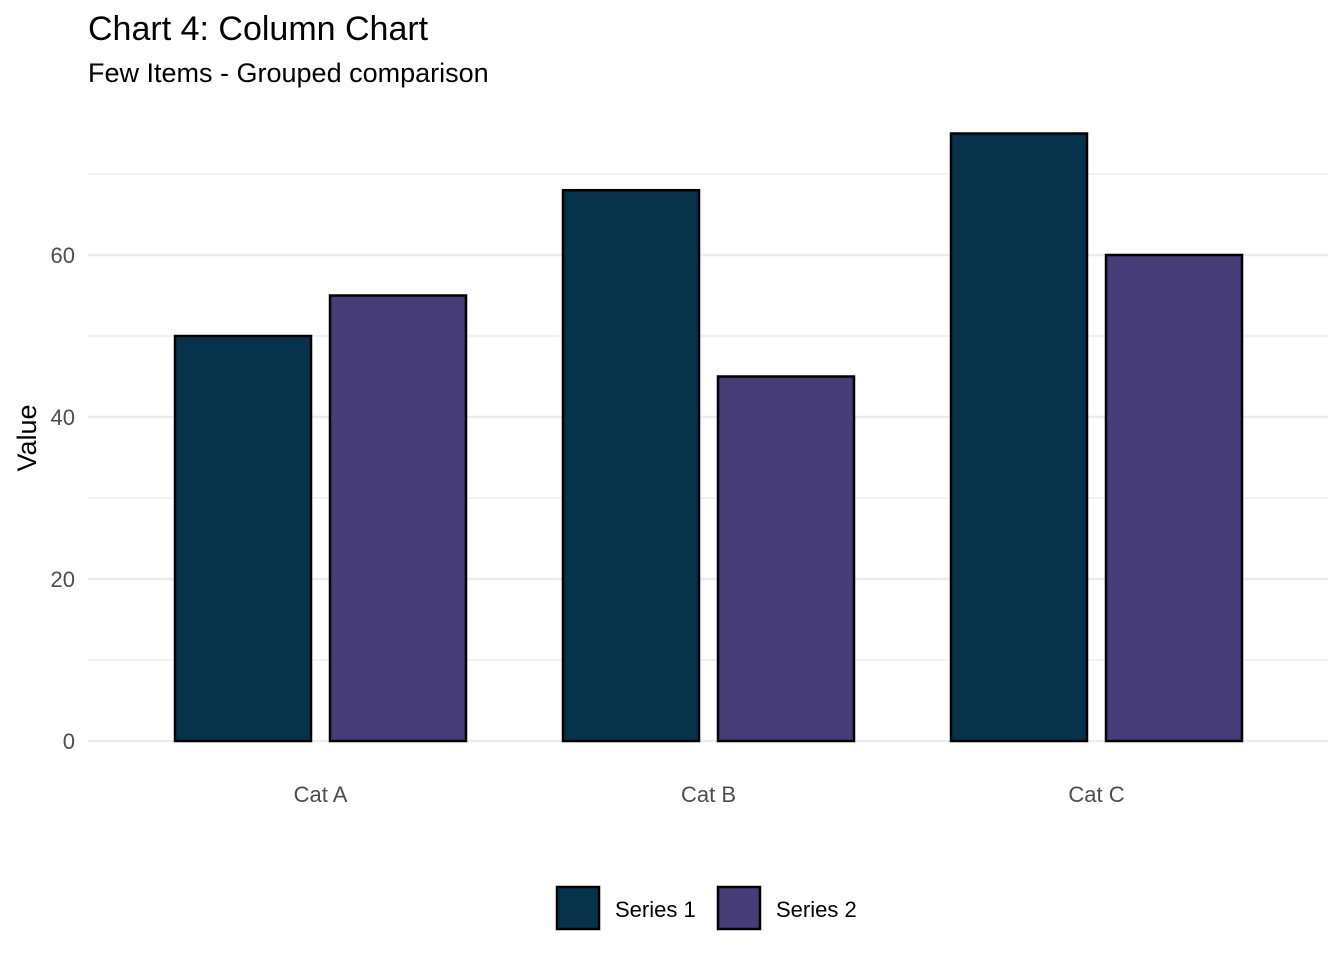  I want to click on y-axis-title: Value, so click(27, 437).